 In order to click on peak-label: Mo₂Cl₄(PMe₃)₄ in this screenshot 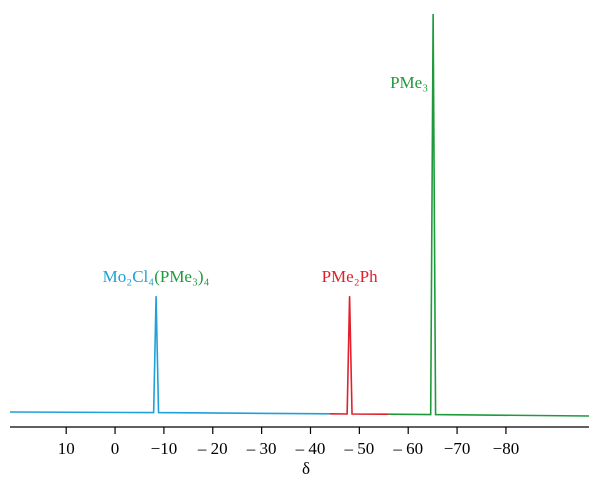, I will do `click(156, 276)`.